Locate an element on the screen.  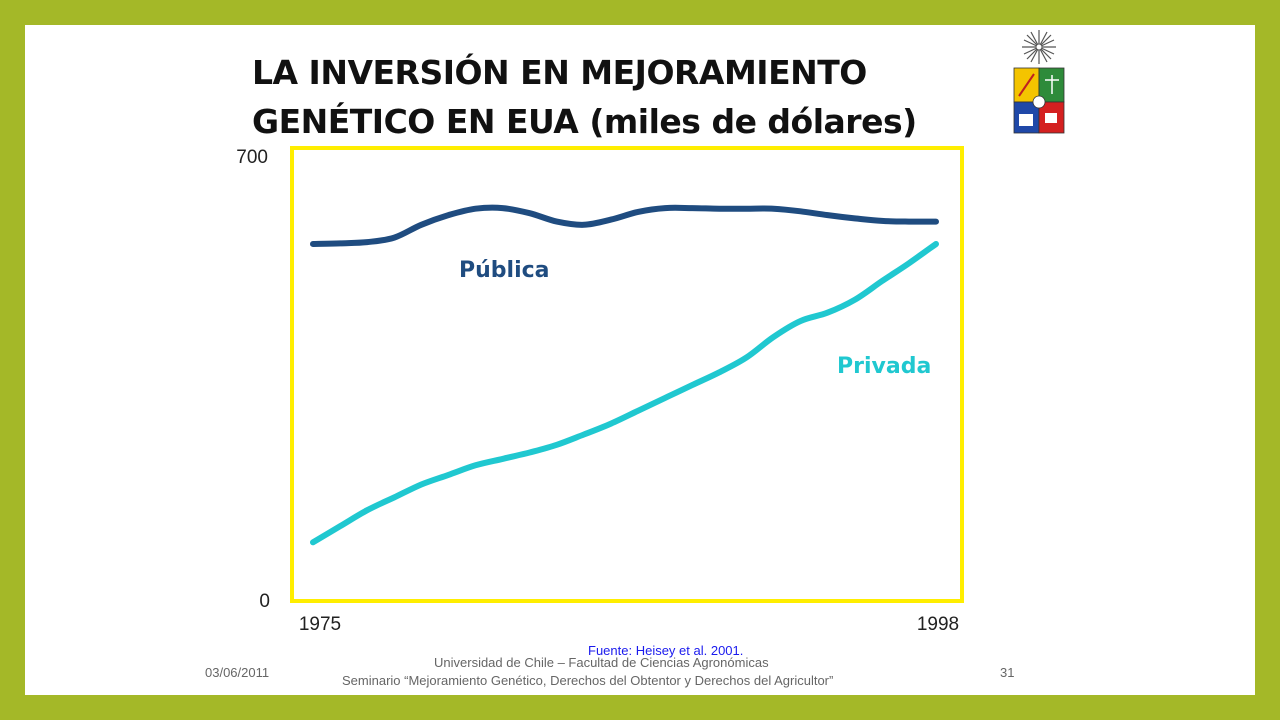
series-label-privada: Privada is located at coordinates (884, 366).